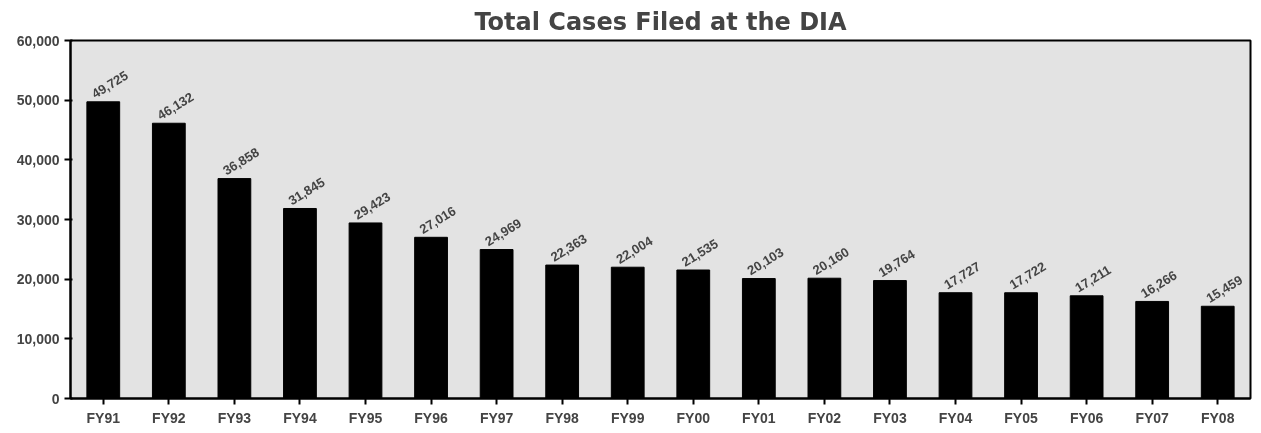  I want to click on y-tick-label: 60,000, so click(38, 40).